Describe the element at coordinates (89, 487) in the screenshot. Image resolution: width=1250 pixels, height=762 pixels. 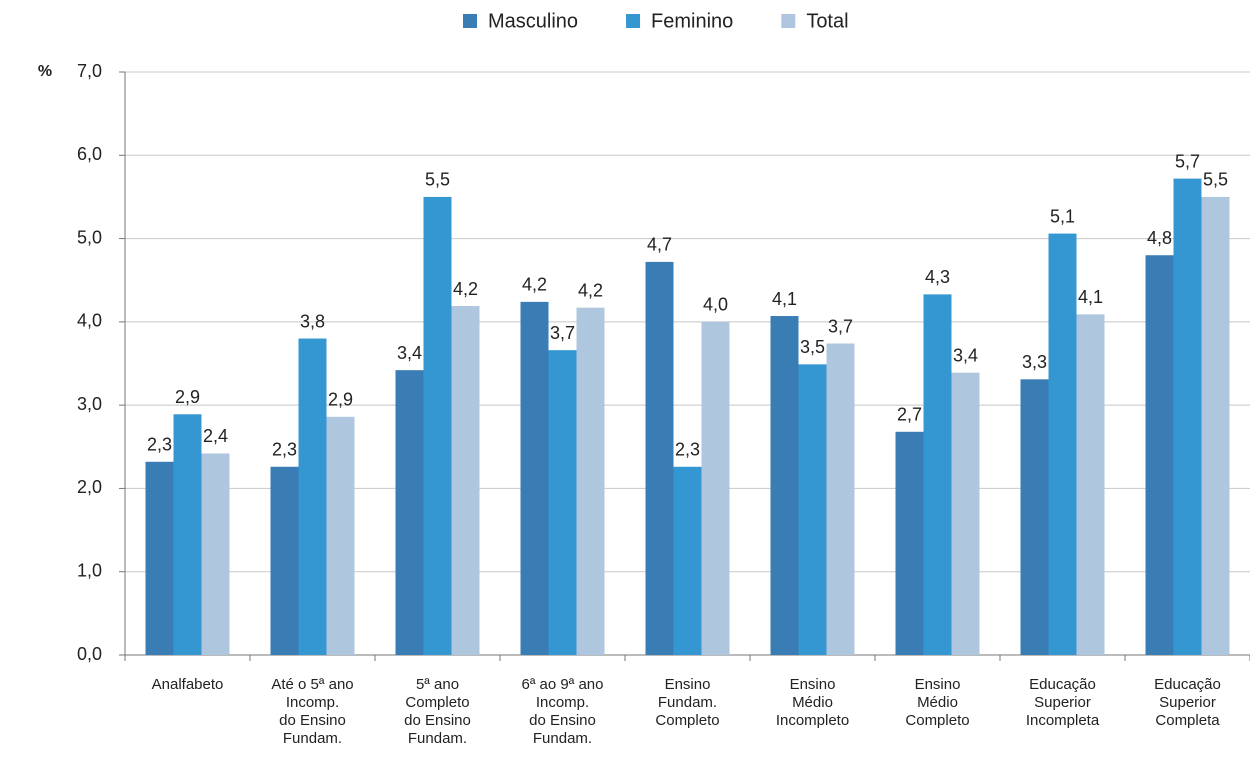
I see `y-tick-label: 2,0` at that location.